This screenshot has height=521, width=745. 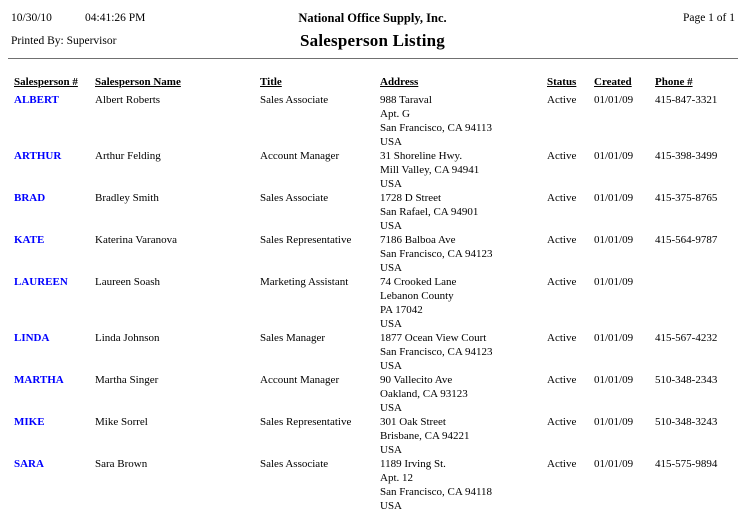 What do you see at coordinates (64, 41) in the screenshot?
I see `printed-by-label: Printed By: Supervisor` at bounding box center [64, 41].